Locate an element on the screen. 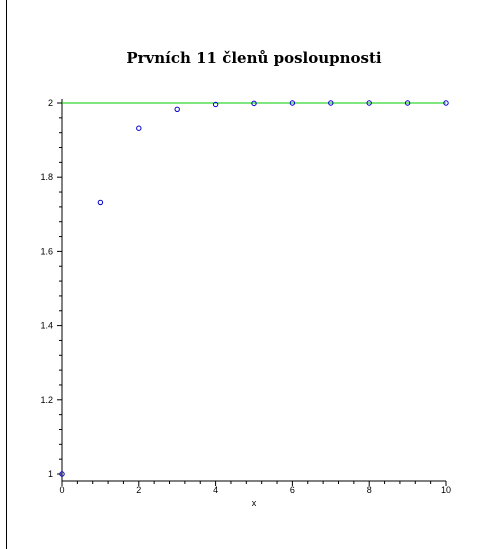  x-tick-label: 2 is located at coordinates (138, 490).